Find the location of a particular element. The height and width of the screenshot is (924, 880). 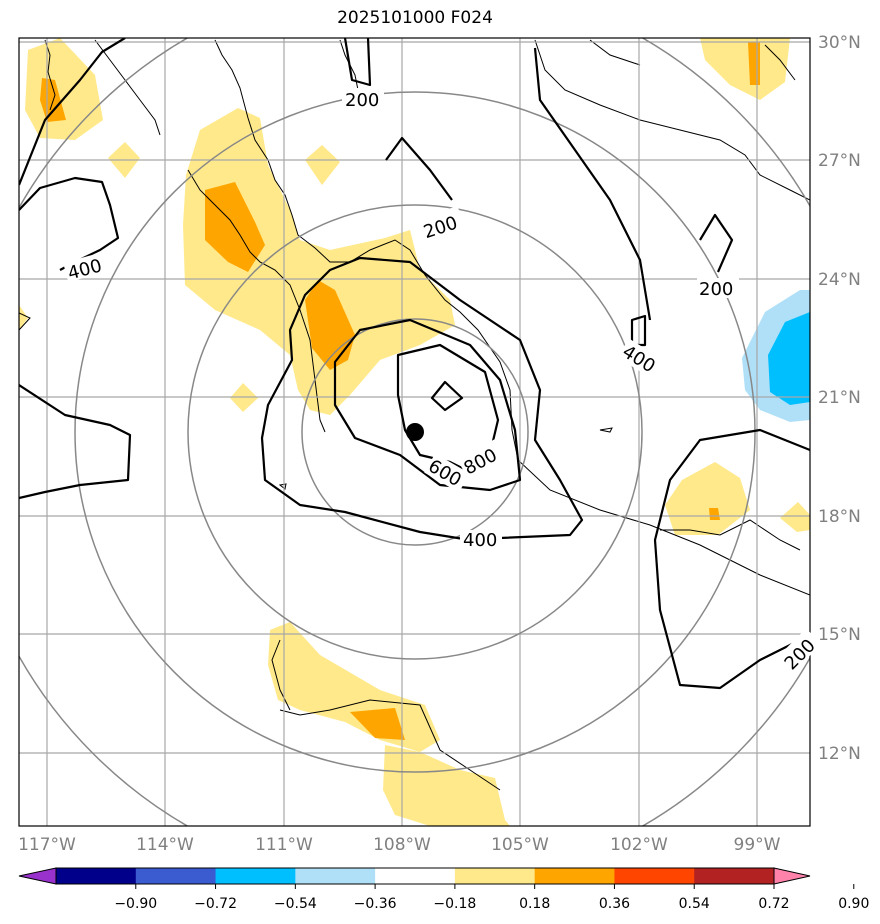

colorbar-segments is located at coordinates (415, 876).